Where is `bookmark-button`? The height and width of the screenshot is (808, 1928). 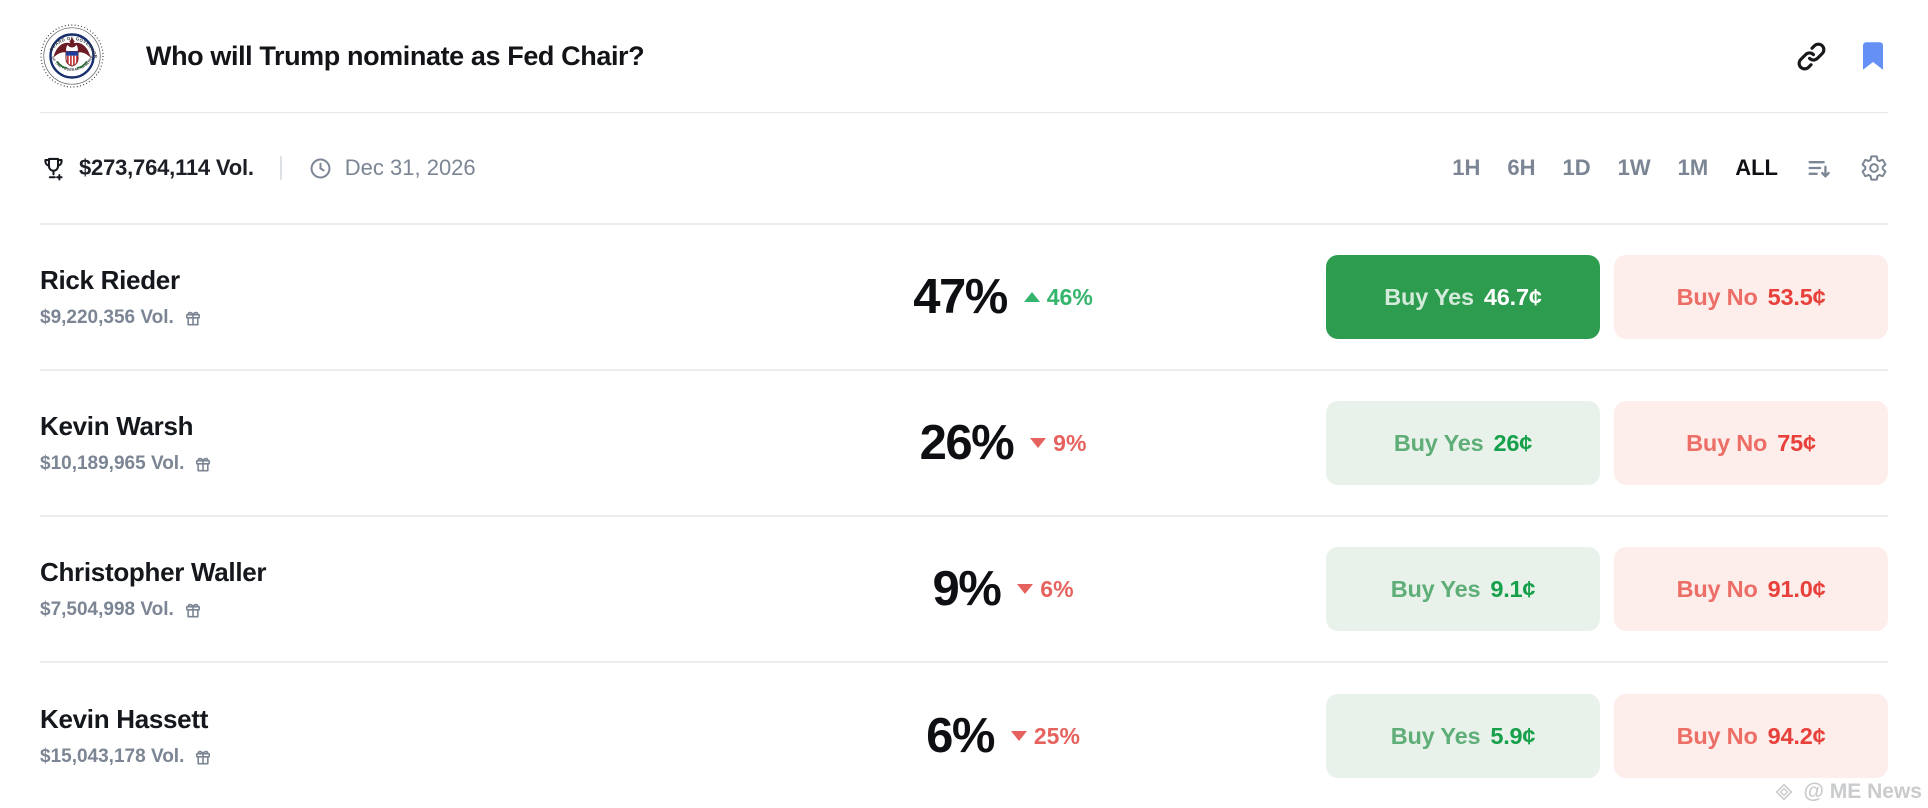
bookmark-button is located at coordinates (1873, 56).